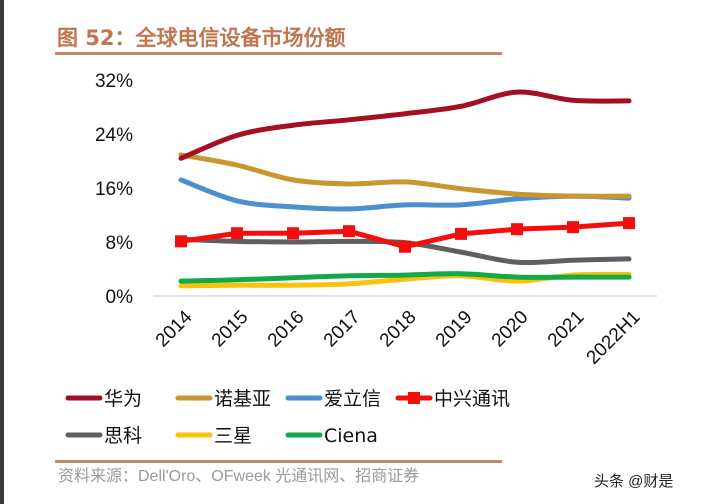 The image size is (713, 504). I want to click on legend-label: 三星, so click(233, 436).